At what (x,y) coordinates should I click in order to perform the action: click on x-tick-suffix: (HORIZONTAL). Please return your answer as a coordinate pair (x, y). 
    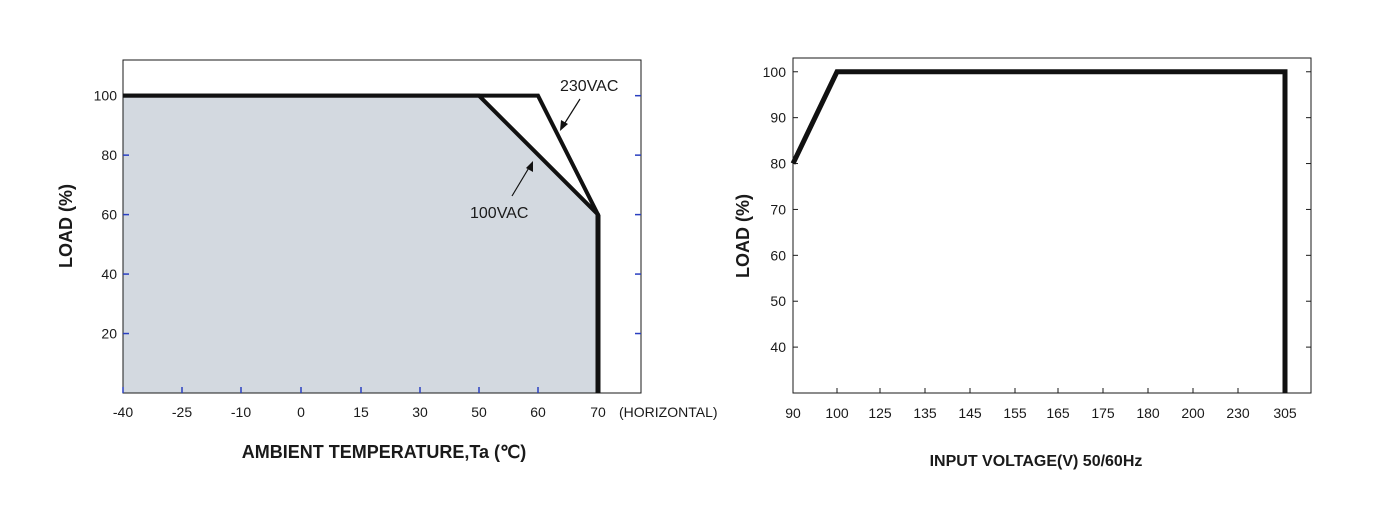
    Looking at the image, I should click on (668, 412).